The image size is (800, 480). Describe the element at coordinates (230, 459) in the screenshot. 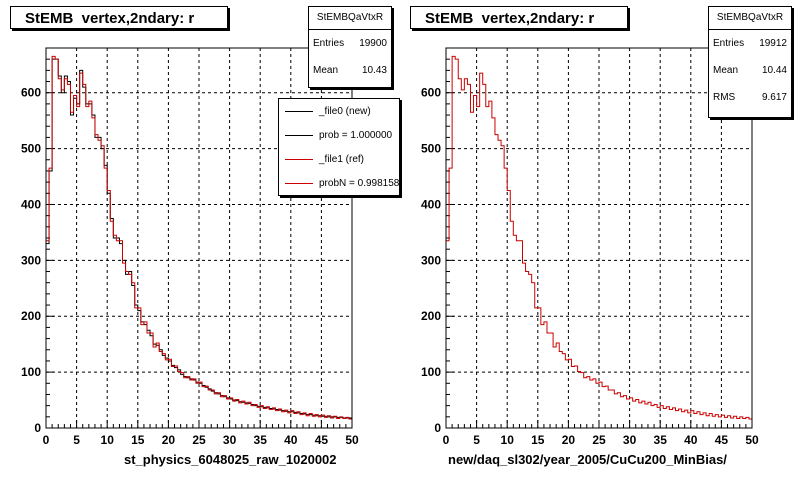

I see `x-axis-label: st_physics_6048025_raw_1020002` at that location.